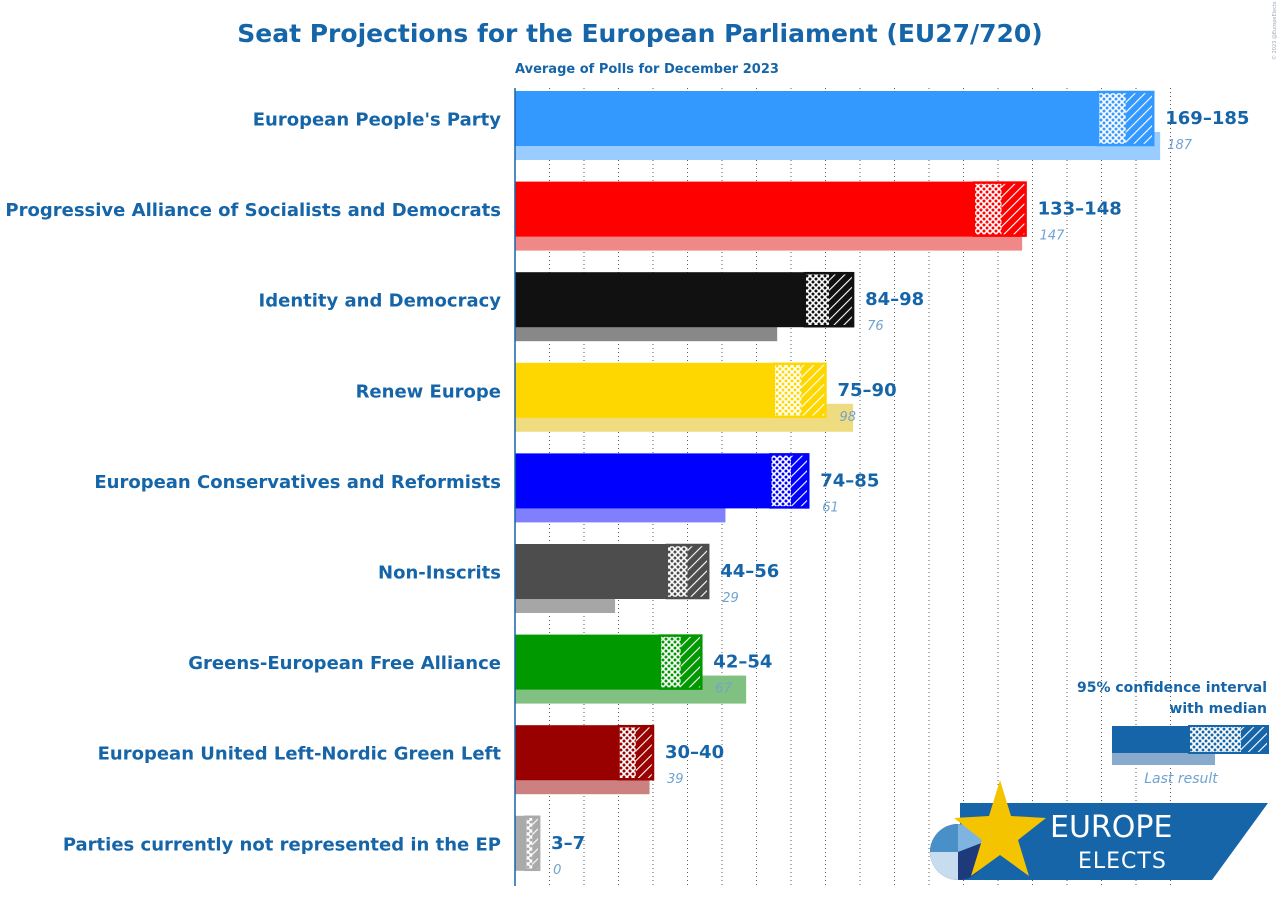 This screenshot has width=1280, height=899. Describe the element at coordinates (944, 866) in the screenshot. I see `logo-pie-slice-pale` at that location.